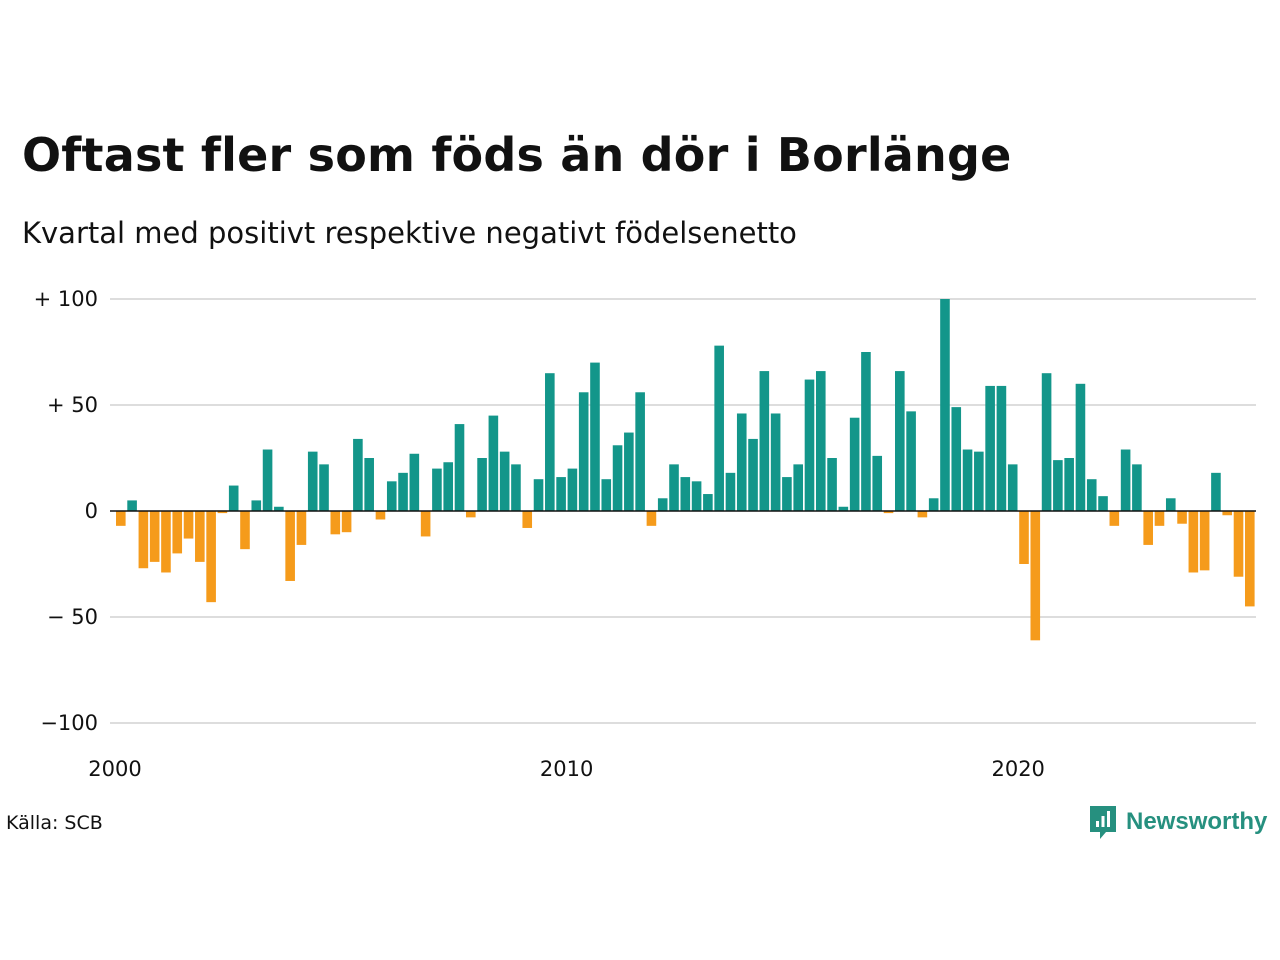 The height and width of the screenshot is (960, 1280). What do you see at coordinates (719, 428) in the screenshot?
I see `bar-q54` at bounding box center [719, 428].